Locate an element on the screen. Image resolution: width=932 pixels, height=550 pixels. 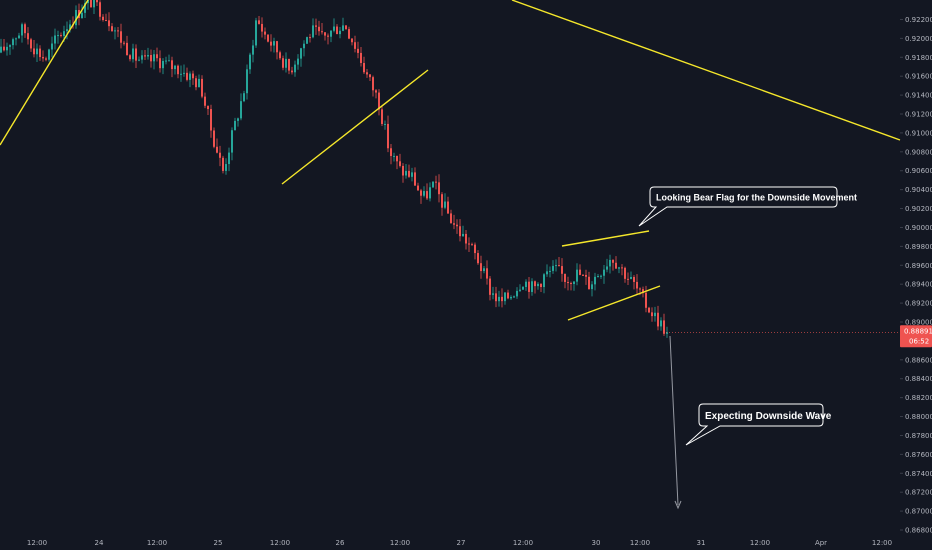
countdown-label: 06:52 is located at coordinates (919, 341).